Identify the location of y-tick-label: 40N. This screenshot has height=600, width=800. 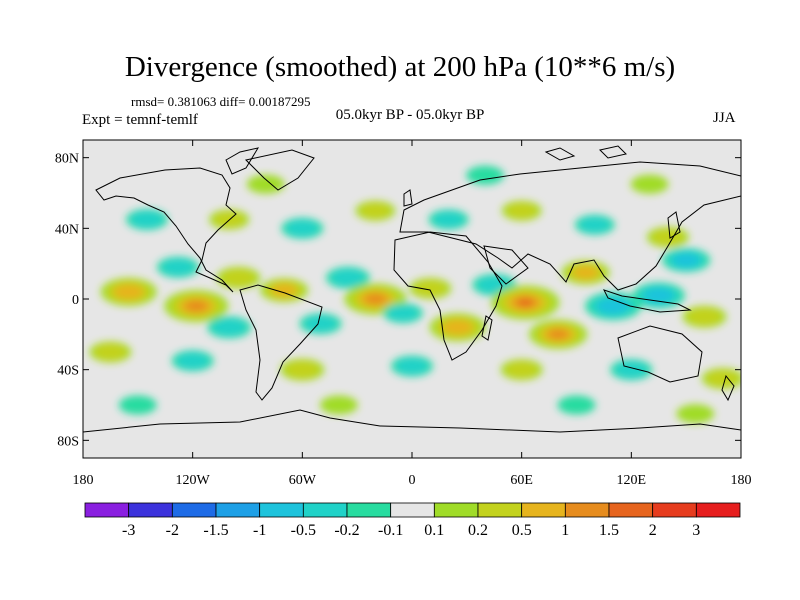
(67, 229).